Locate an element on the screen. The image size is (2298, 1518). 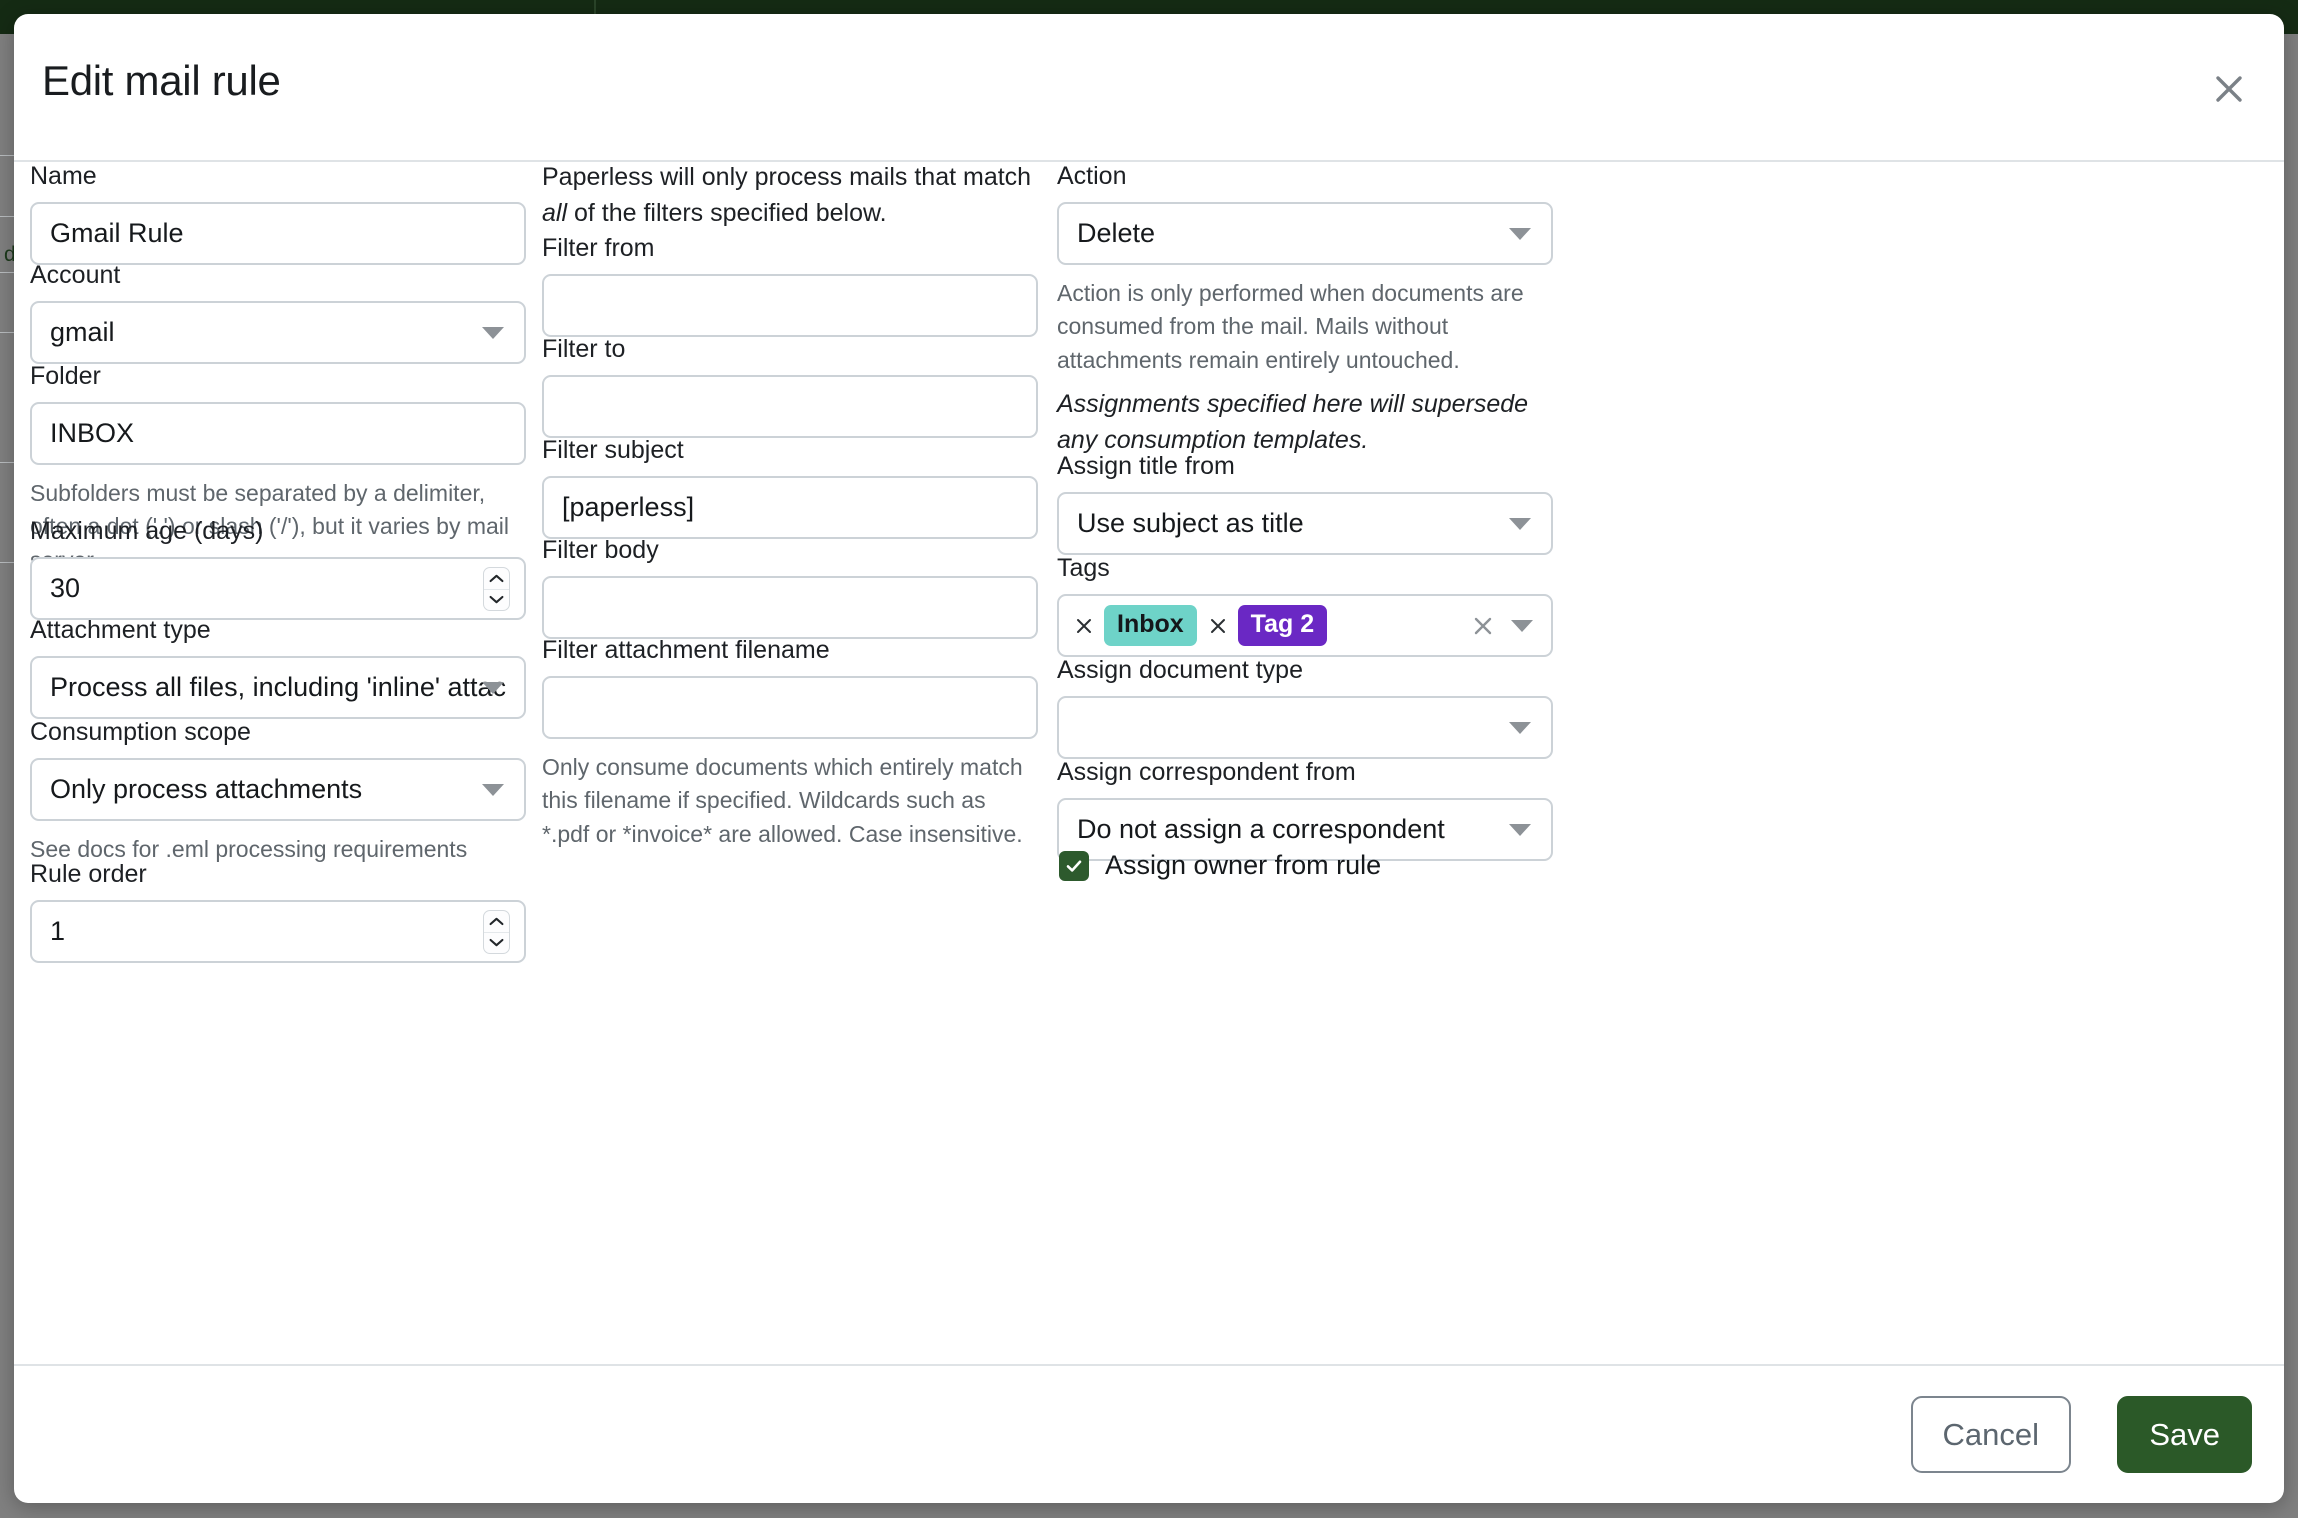
field-filter-to: Filter to is located at coordinates (790, 387).